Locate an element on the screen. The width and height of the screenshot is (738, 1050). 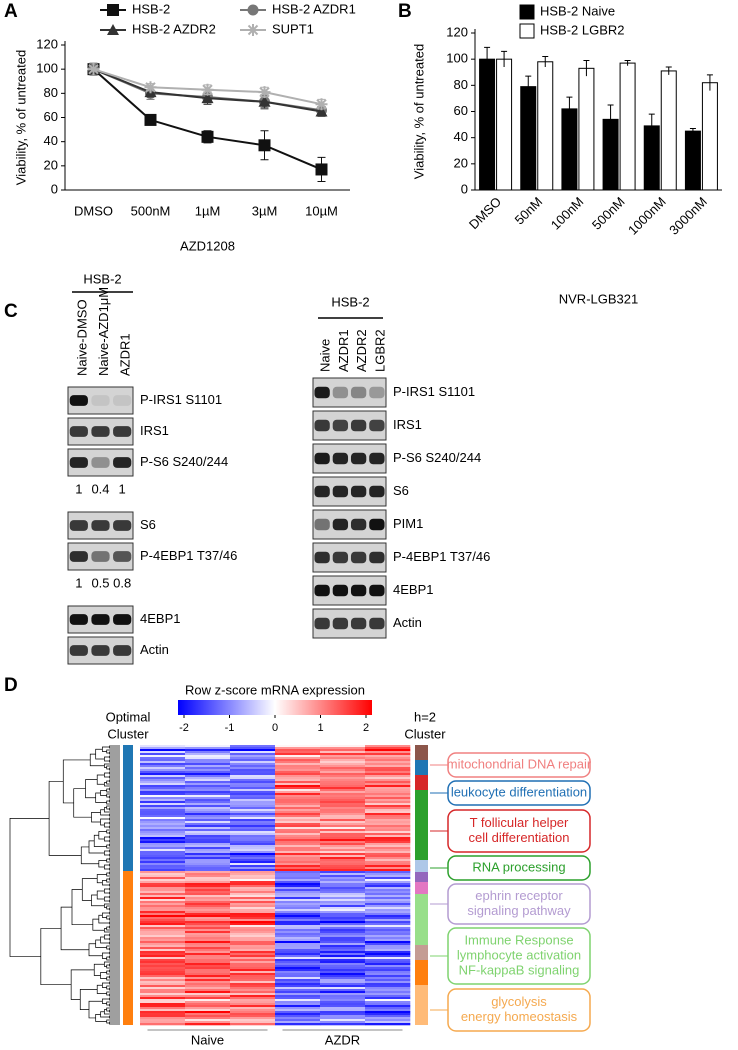
blot-row-label: P-S6 S240/244 is located at coordinates (184, 461).